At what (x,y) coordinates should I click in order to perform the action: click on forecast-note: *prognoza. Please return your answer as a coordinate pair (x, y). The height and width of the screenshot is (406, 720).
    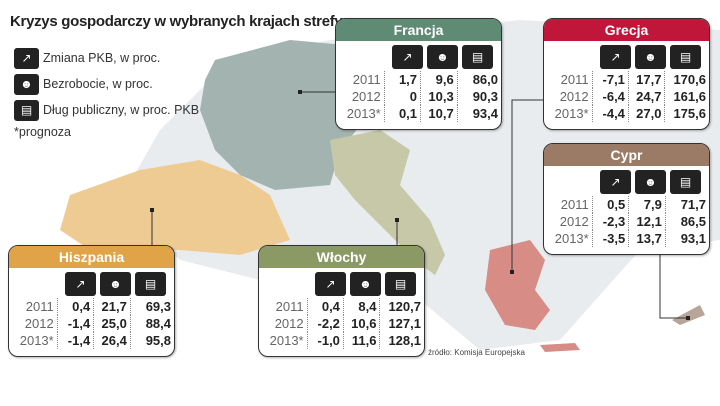
    Looking at the image, I should click on (42, 132).